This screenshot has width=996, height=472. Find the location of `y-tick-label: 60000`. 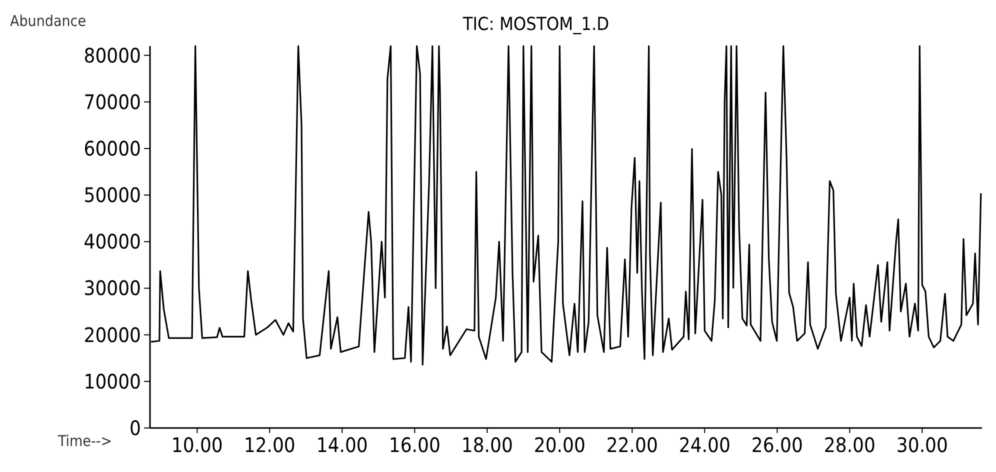

y-tick-label: 60000 is located at coordinates (112, 148).